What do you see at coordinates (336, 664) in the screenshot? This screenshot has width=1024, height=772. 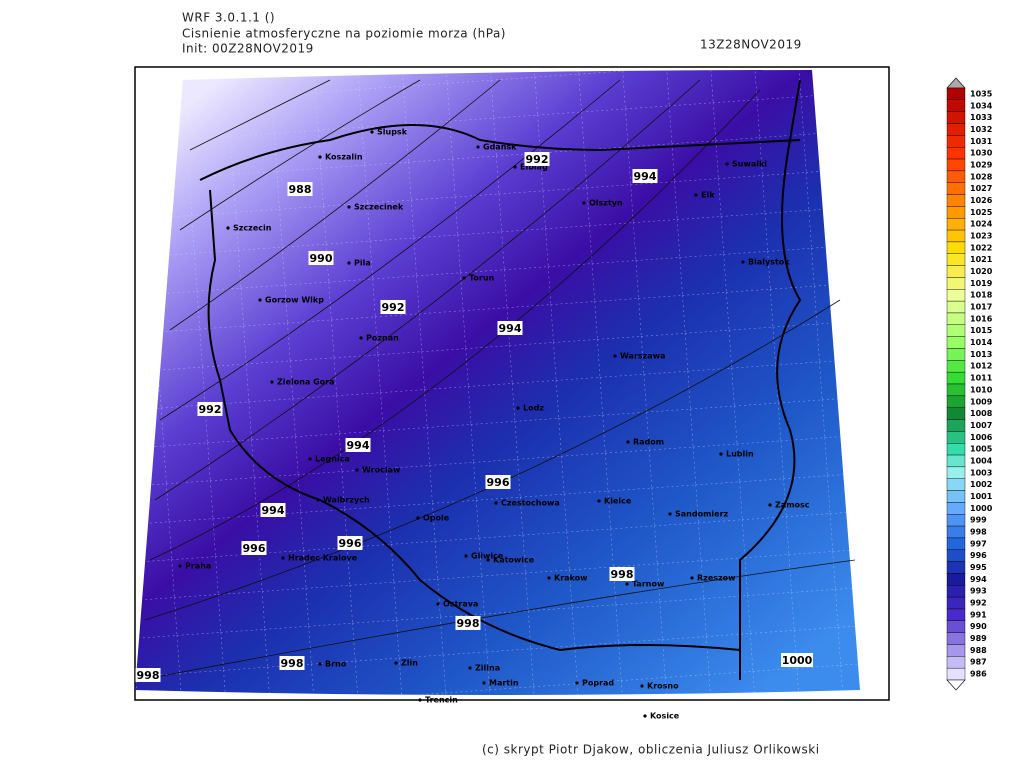 I see `city-label: Brno` at bounding box center [336, 664].